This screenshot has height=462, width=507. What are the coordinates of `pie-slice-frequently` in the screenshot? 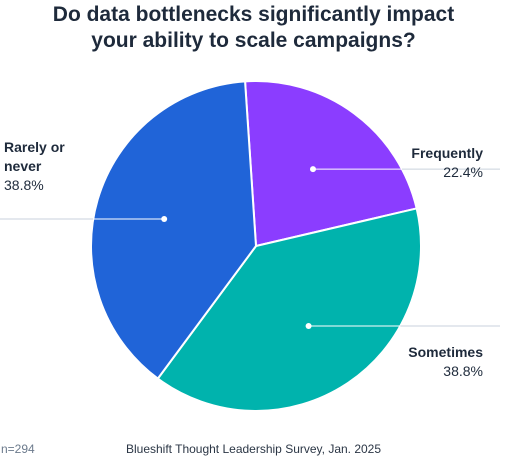 It's located at (331, 163).